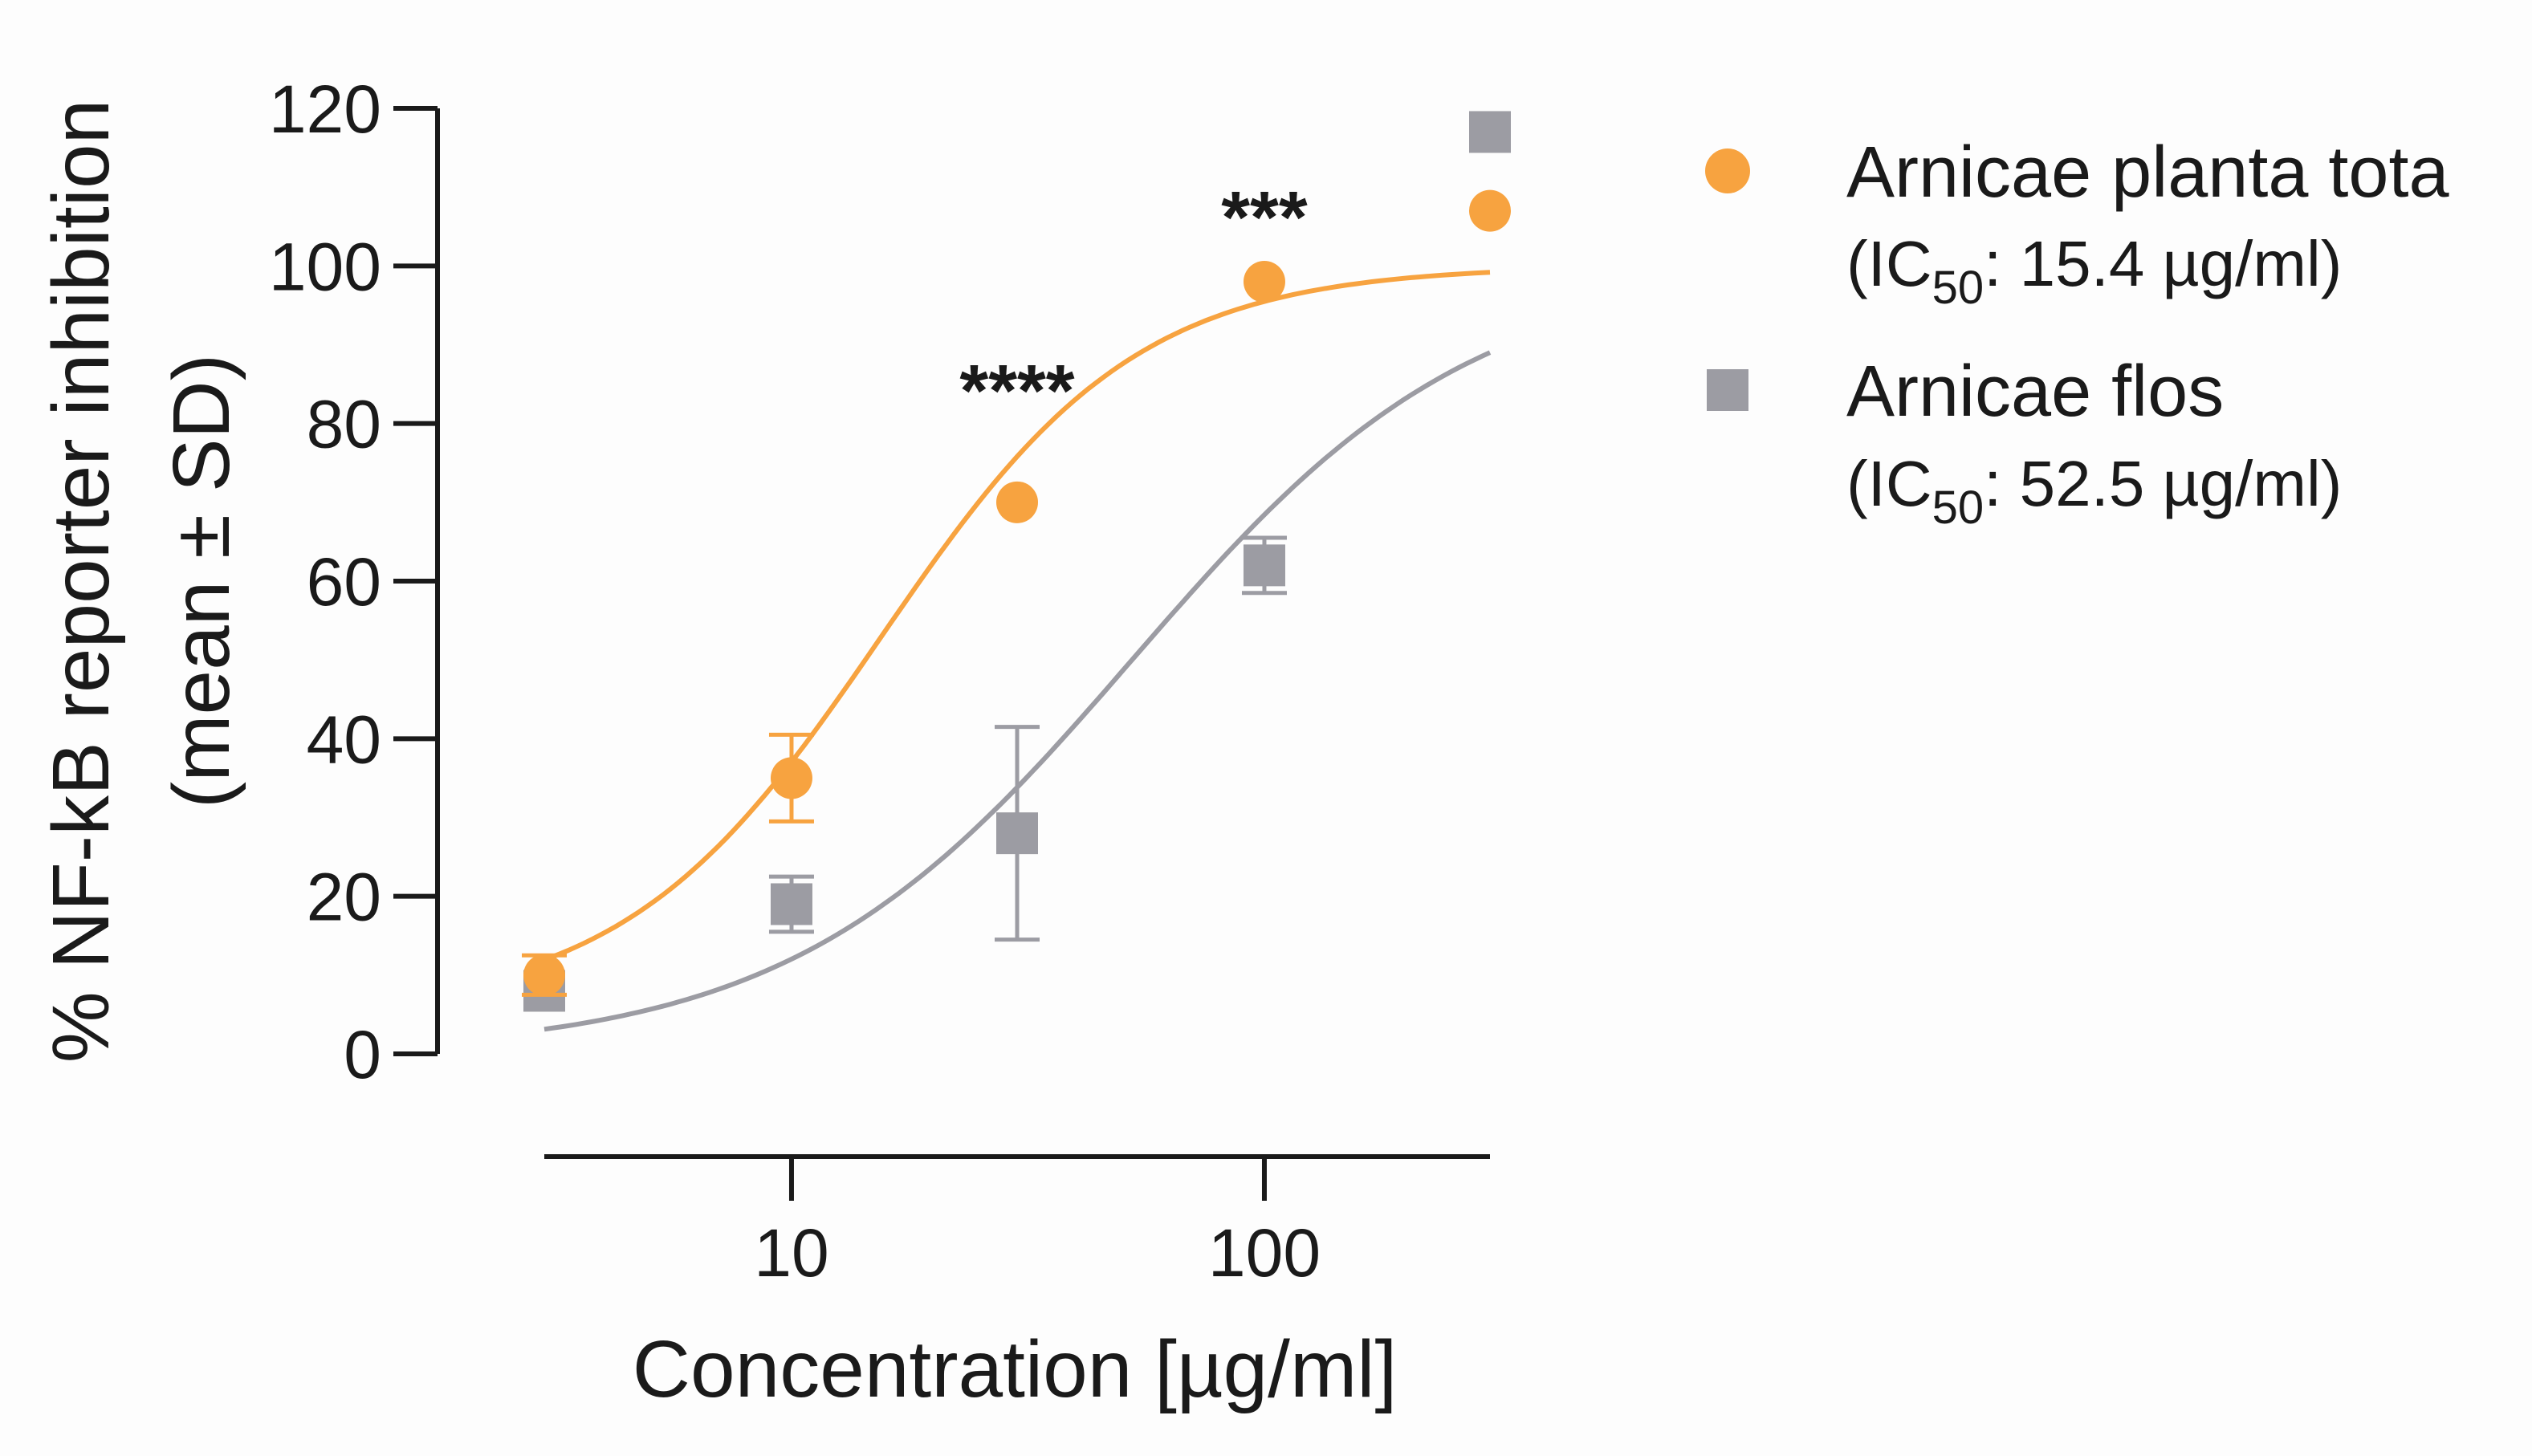 The height and width of the screenshot is (1456, 2532). Describe the element at coordinates (344, 582) in the screenshot. I see `y-tick-label: 60` at that location.